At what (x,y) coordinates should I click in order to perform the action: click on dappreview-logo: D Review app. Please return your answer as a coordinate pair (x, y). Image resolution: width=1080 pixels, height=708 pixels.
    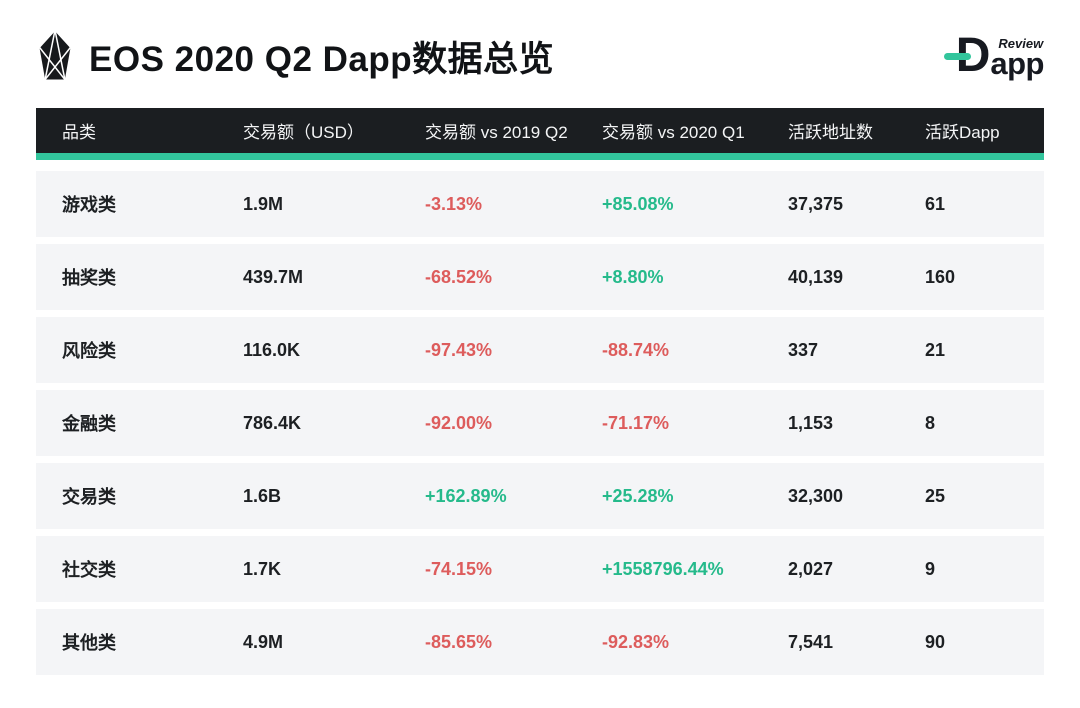
    Looking at the image, I should click on (996, 56).